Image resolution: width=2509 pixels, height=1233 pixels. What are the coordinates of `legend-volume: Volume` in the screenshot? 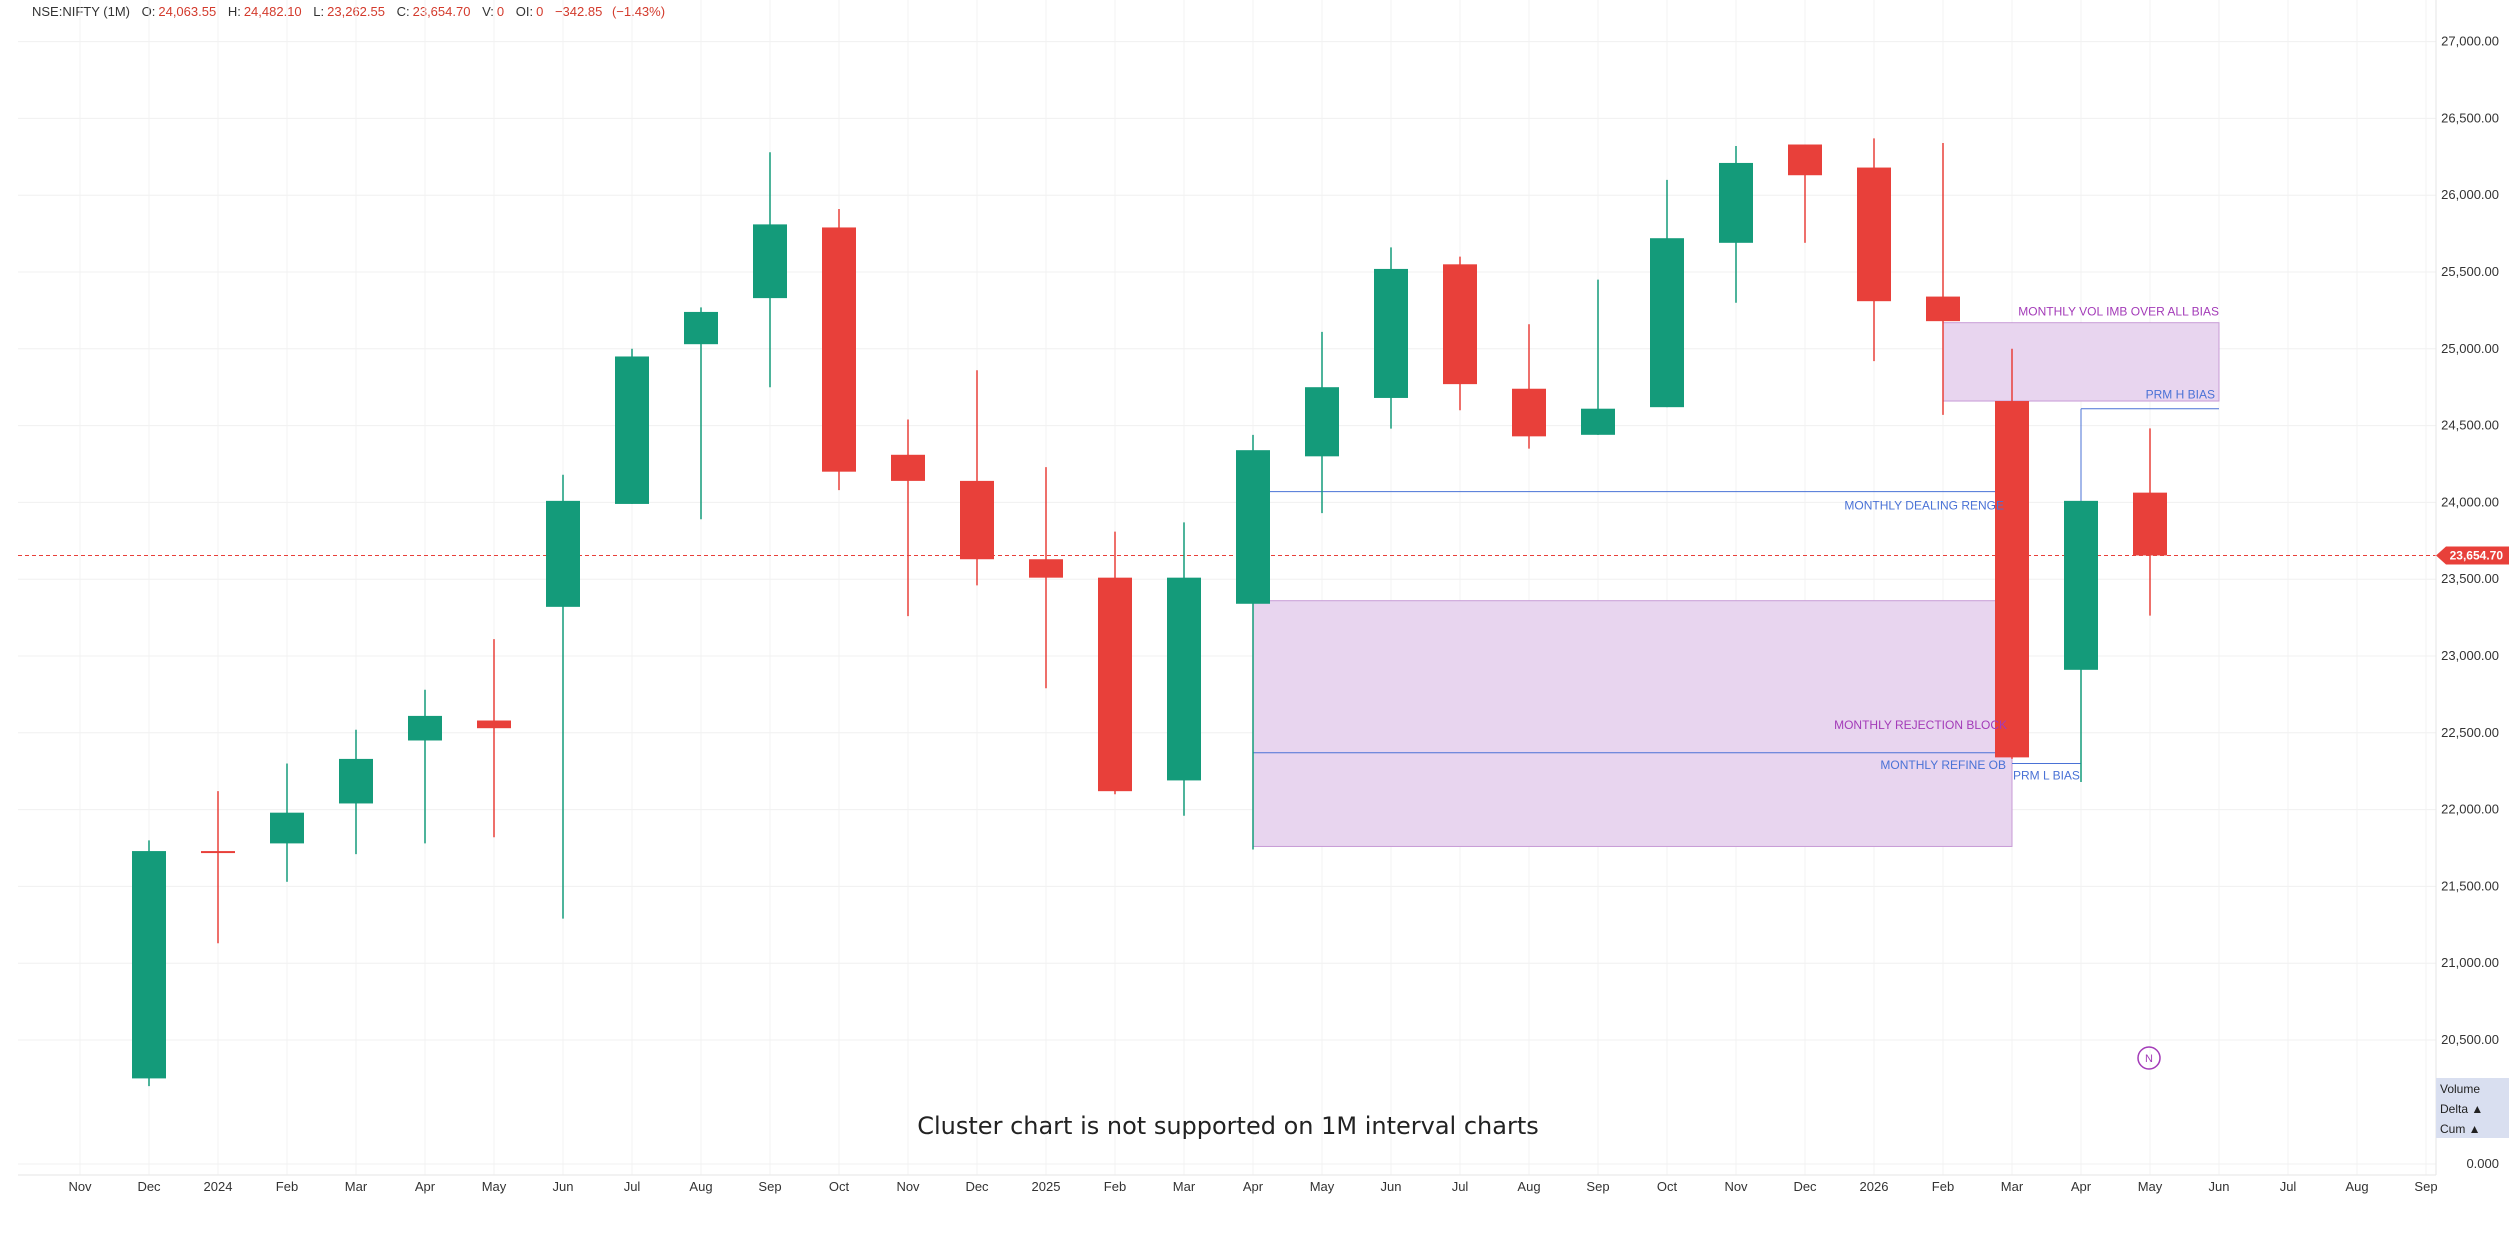 It's located at (2460, 1089).